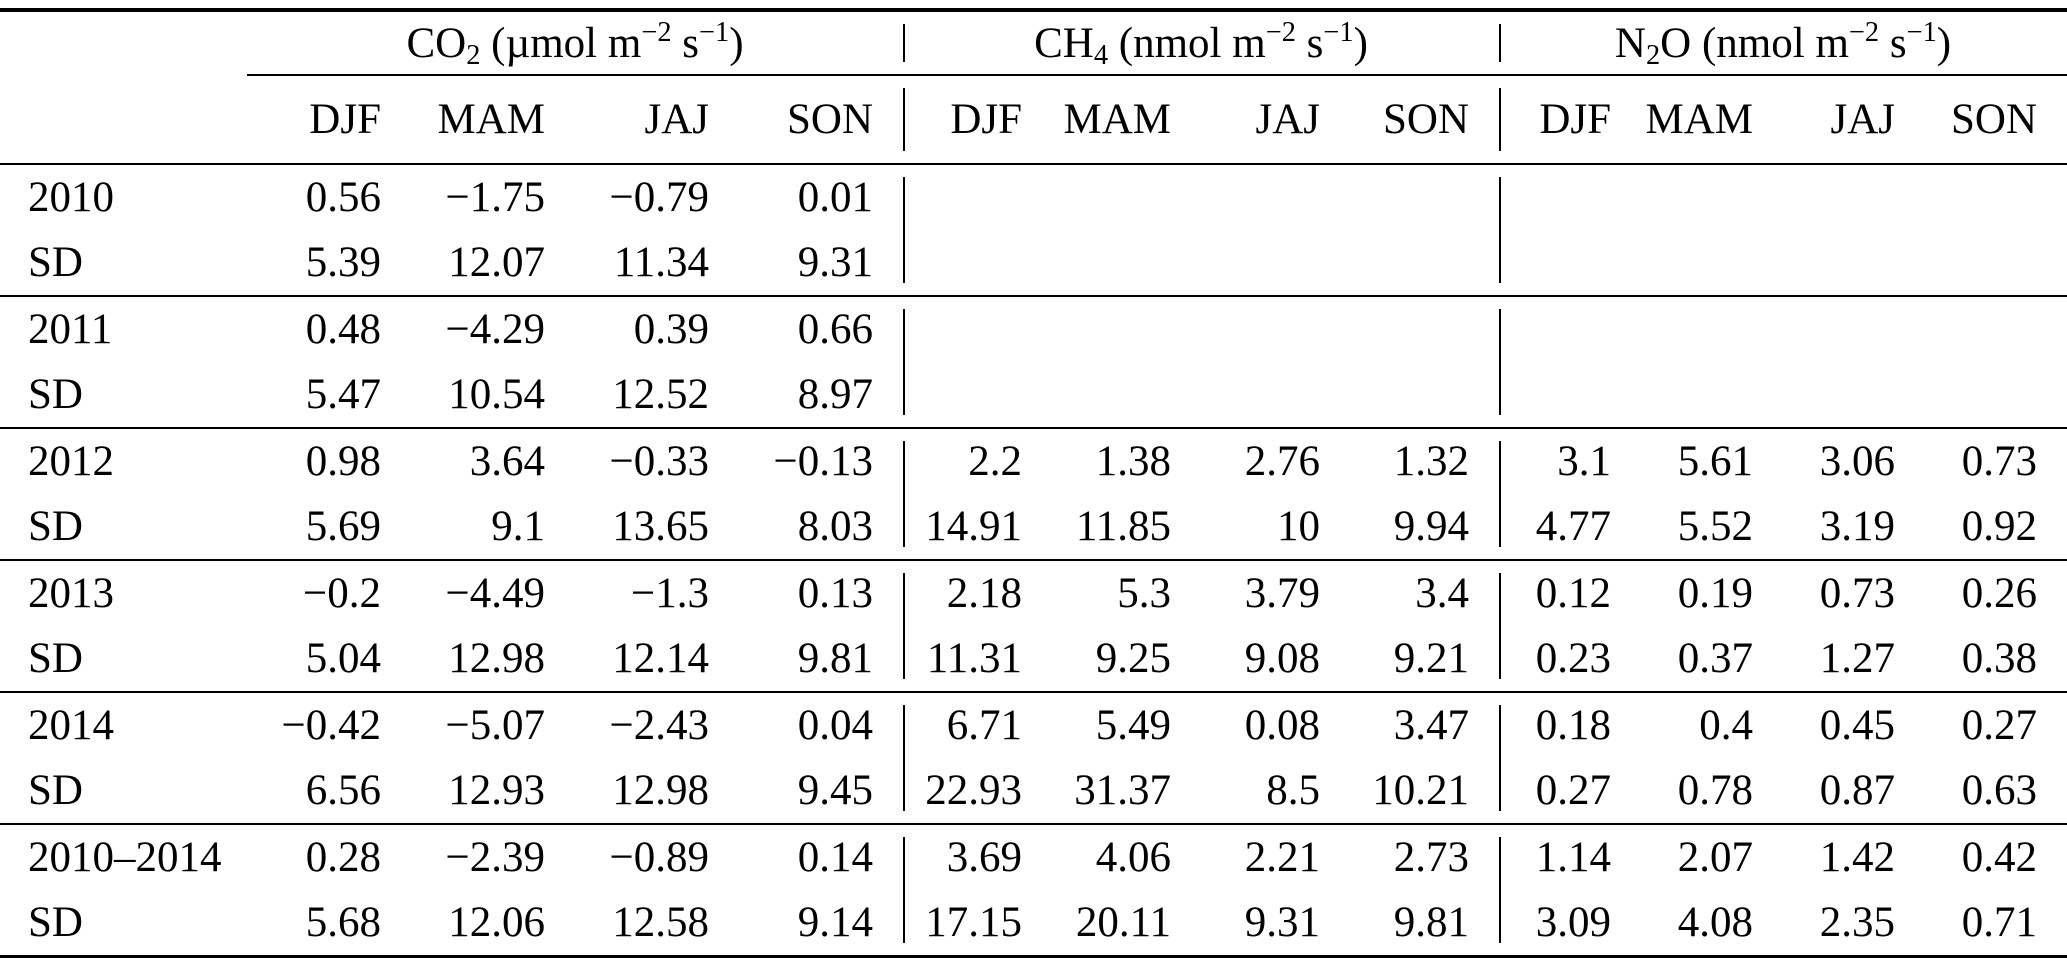 The width and height of the screenshot is (2067, 958). I want to click on value-cell: 3.19, so click(1857, 526).